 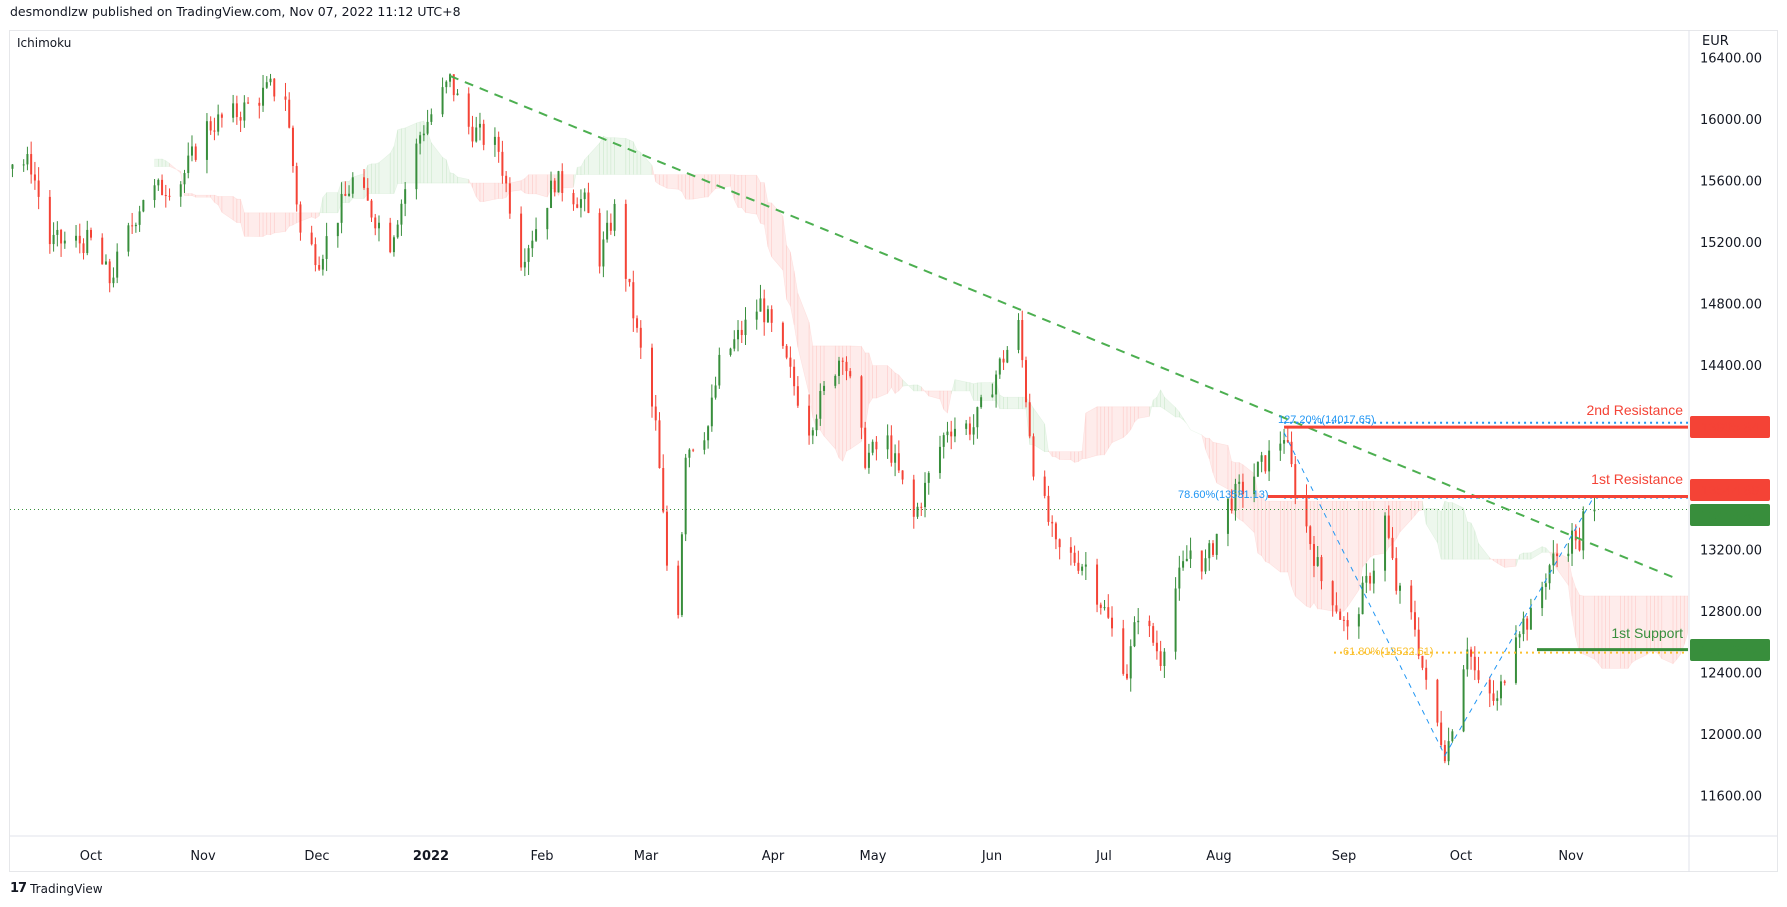 I want to click on time-tick-label: Nov, so click(x=1571, y=856).